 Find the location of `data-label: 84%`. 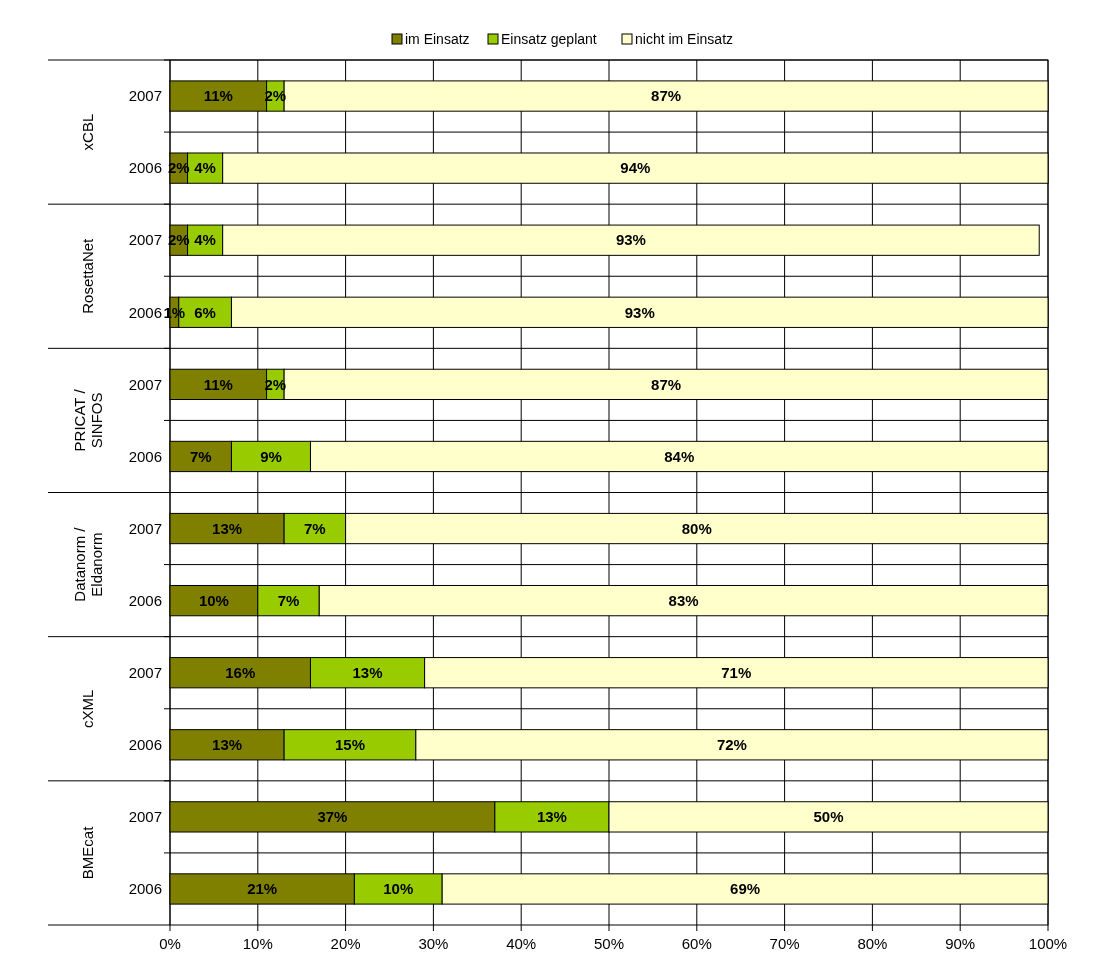

data-label: 84% is located at coordinates (679, 456).